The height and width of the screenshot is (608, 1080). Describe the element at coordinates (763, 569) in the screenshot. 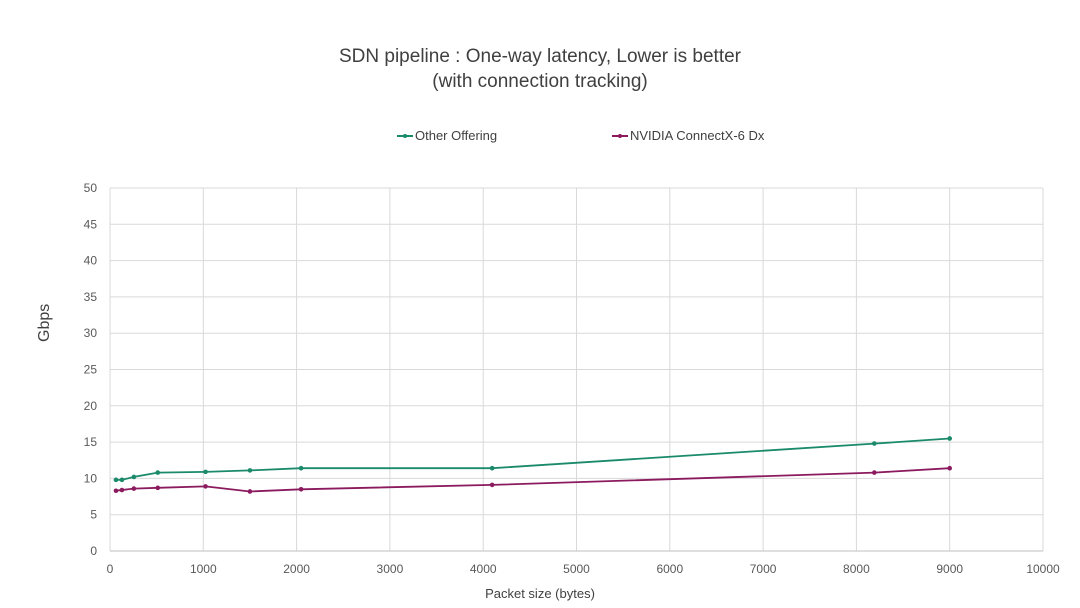

I see `x-tick-label: 7000` at that location.